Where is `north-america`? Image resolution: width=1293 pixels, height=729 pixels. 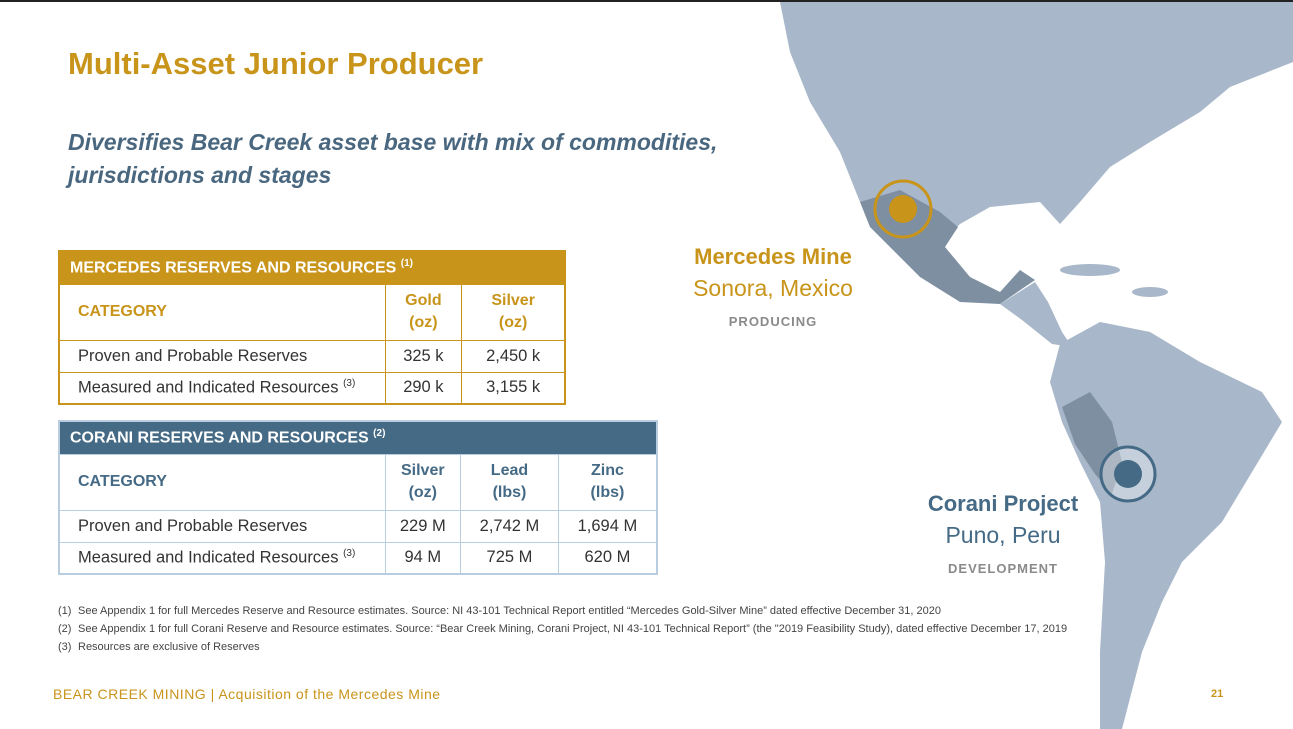 north-america is located at coordinates (1036, 133).